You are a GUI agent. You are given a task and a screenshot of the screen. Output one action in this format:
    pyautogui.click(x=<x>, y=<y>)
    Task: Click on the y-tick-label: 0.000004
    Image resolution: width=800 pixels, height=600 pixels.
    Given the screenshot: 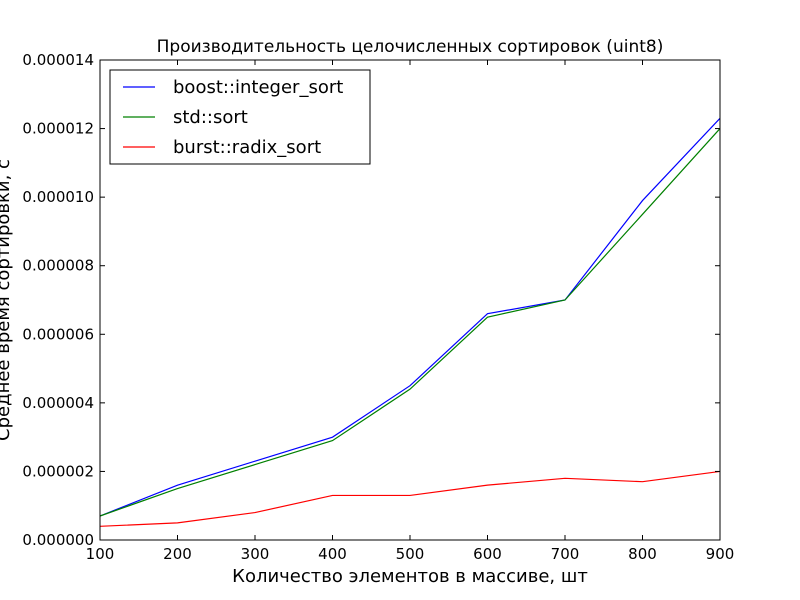 What is the action you would take?
    pyautogui.click(x=58, y=403)
    